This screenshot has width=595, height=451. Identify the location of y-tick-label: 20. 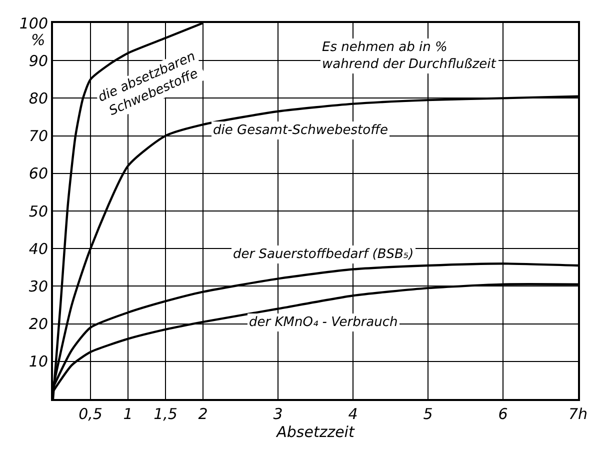
(38, 324).